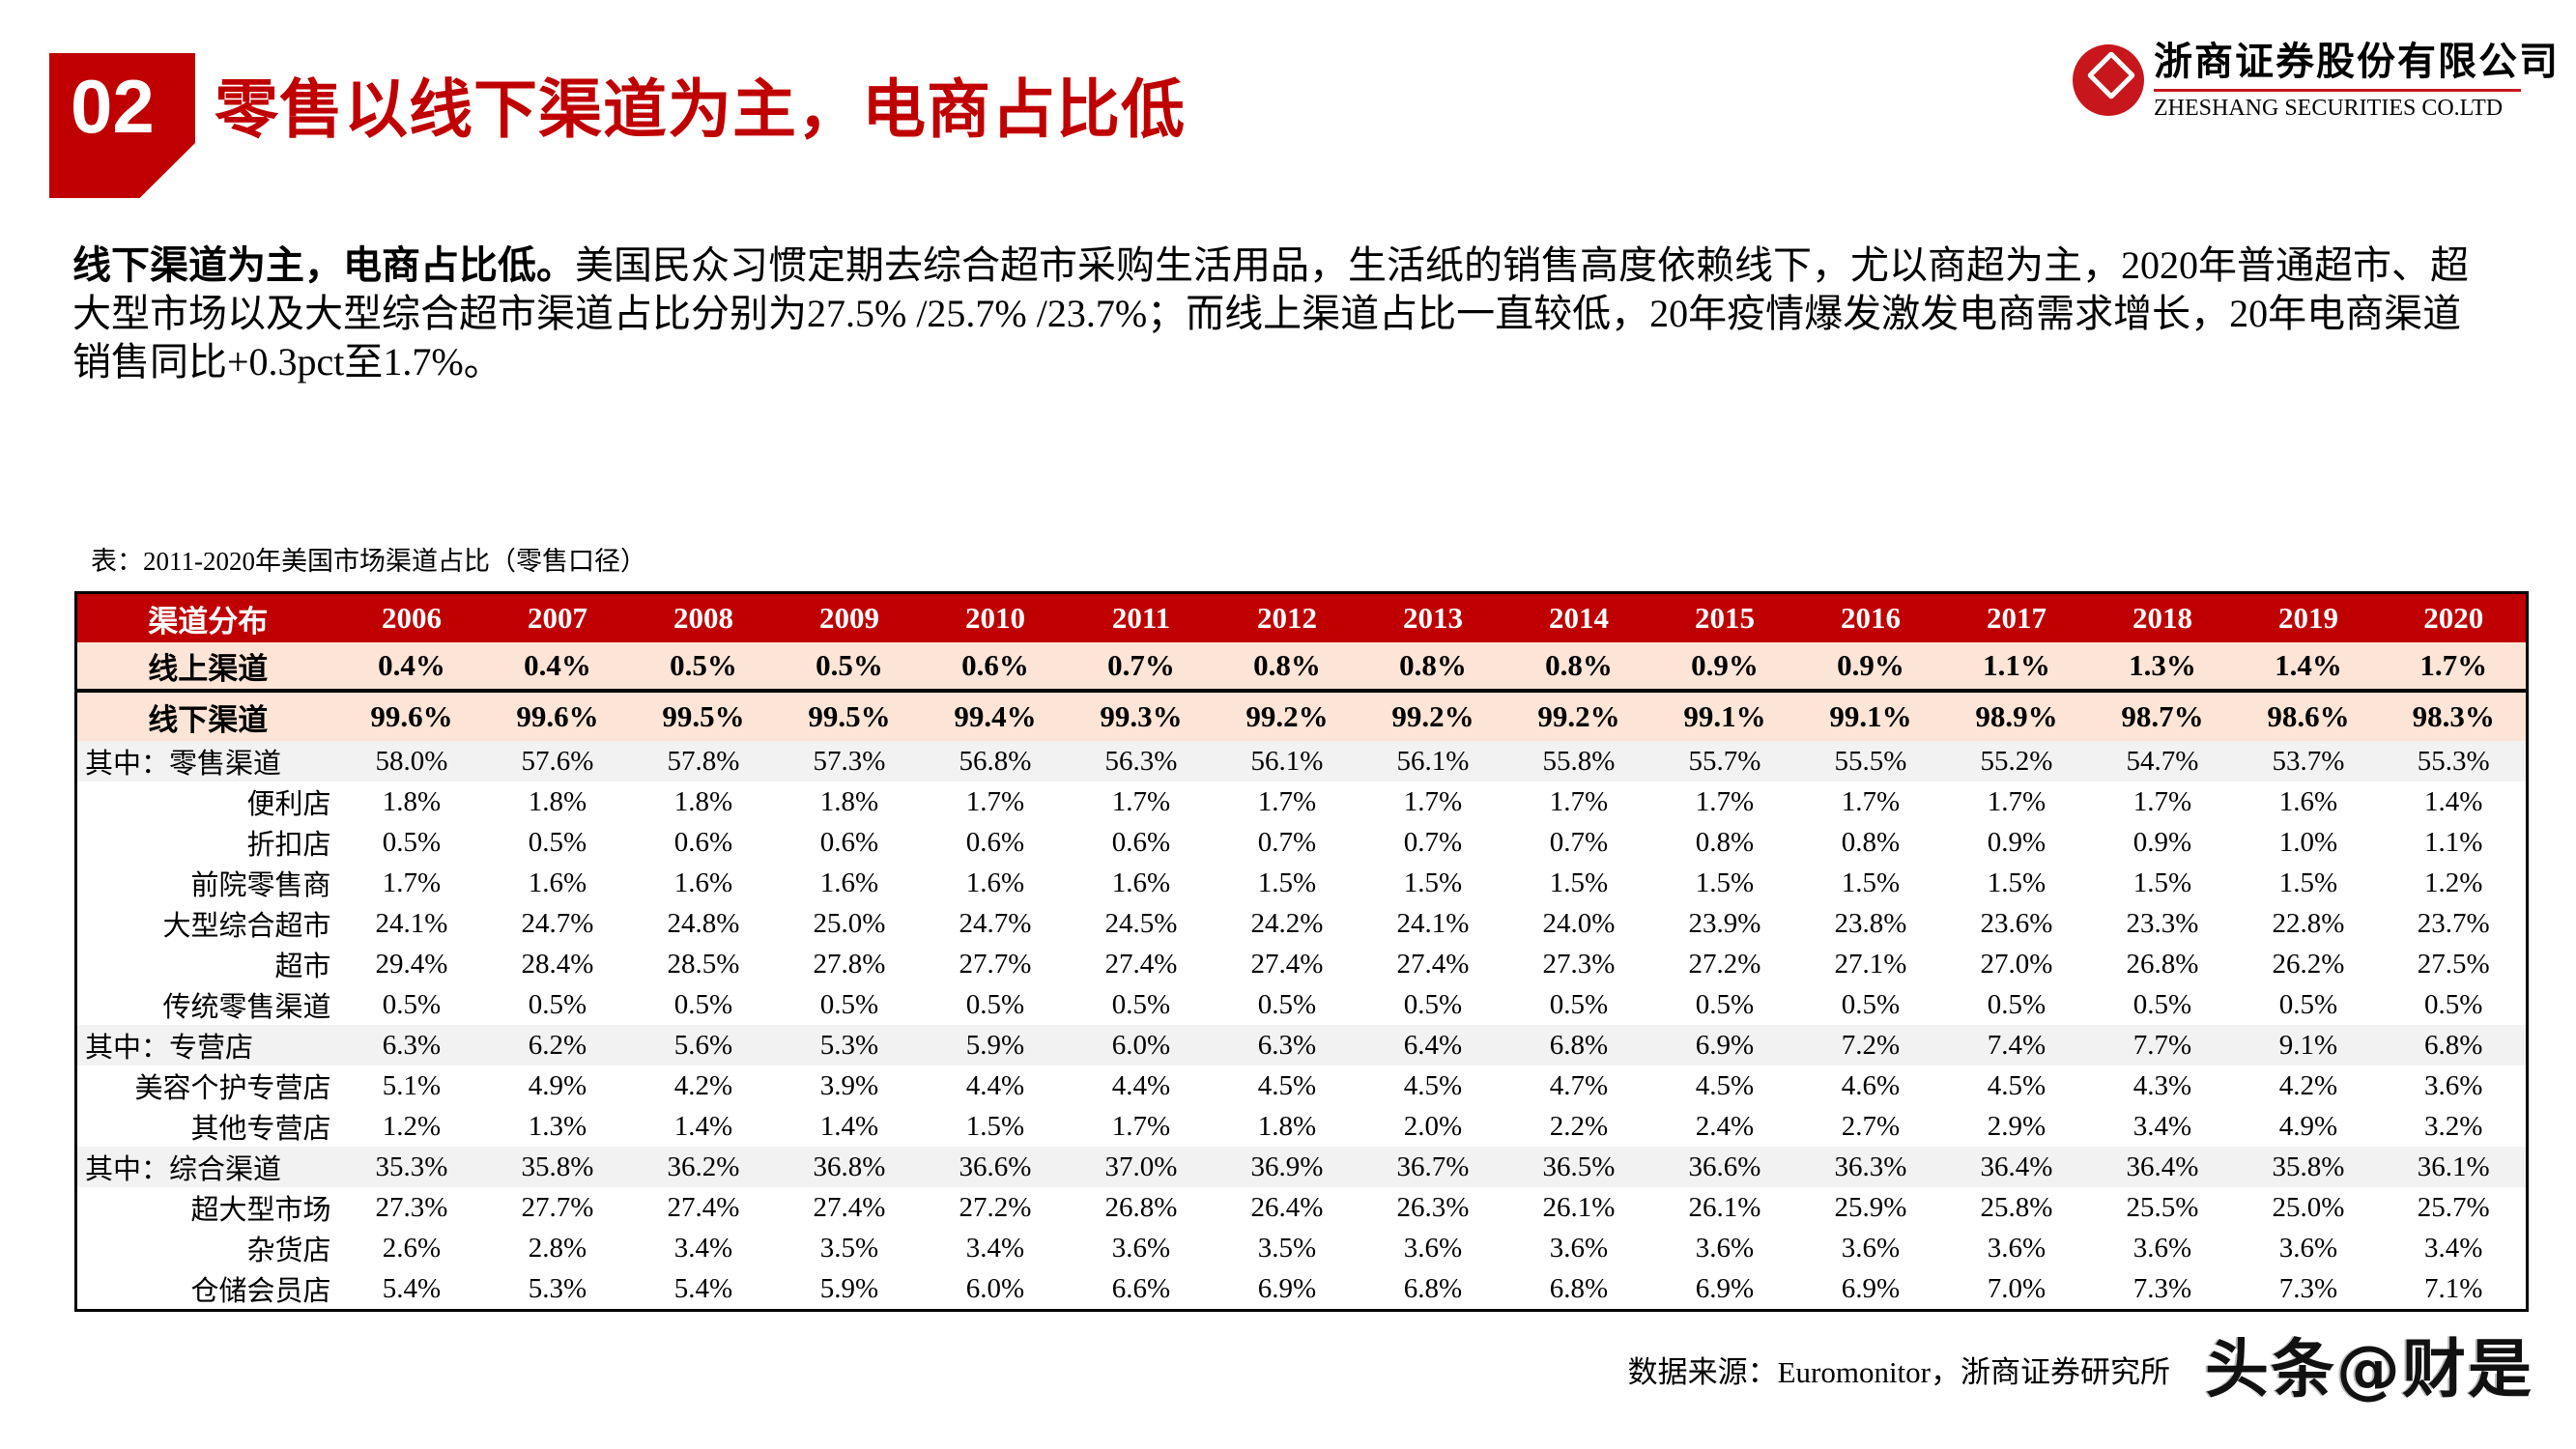  What do you see at coordinates (2455, 1207) in the screenshot?
I see `table-cell: 25.7%` at bounding box center [2455, 1207].